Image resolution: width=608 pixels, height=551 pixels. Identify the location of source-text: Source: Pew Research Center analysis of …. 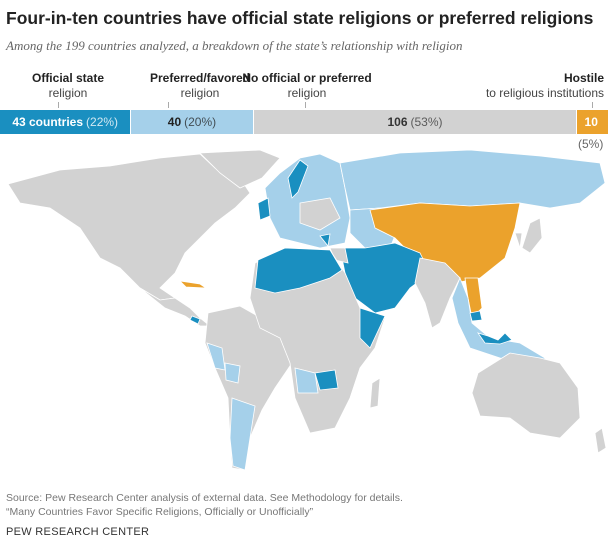
(204, 498).